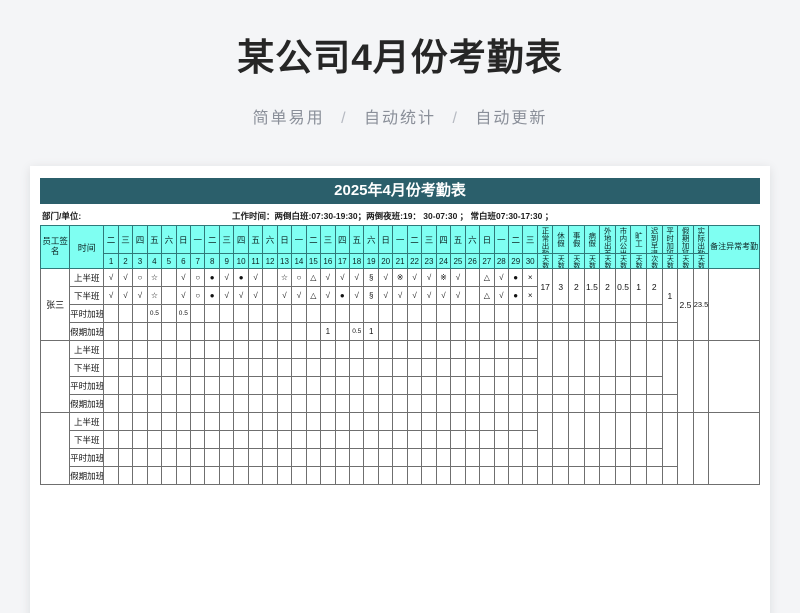  I want to click on cell-day-value: ☆, so click(154, 295).